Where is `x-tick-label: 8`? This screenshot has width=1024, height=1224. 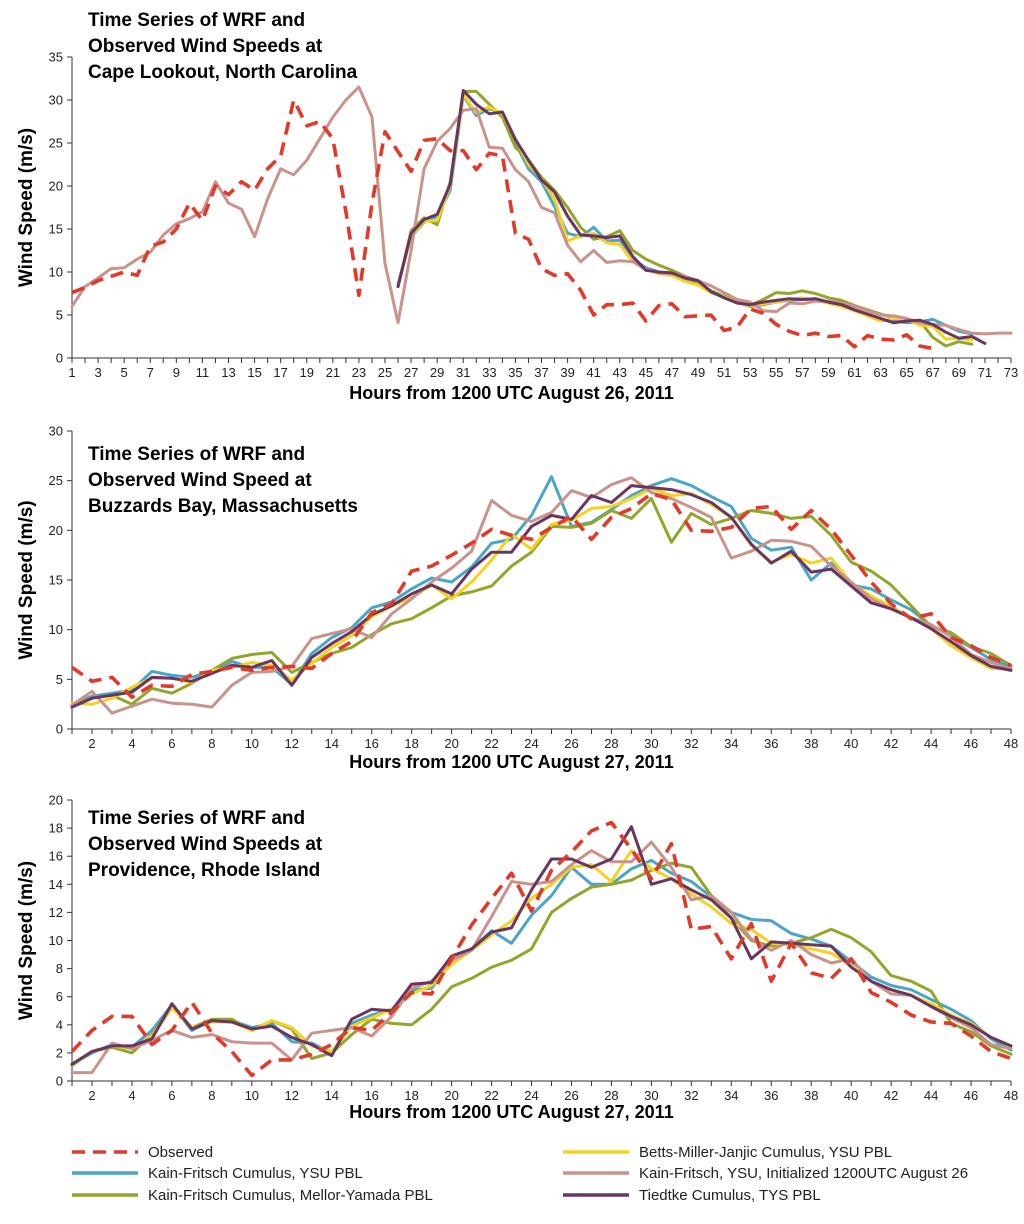 x-tick-label: 8 is located at coordinates (211, 743).